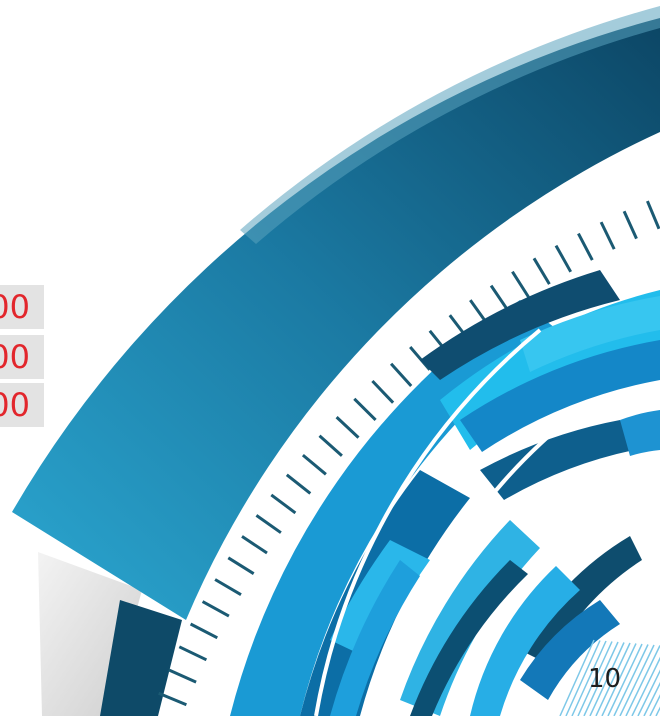  I want to click on page-number: 10, so click(605, 679).